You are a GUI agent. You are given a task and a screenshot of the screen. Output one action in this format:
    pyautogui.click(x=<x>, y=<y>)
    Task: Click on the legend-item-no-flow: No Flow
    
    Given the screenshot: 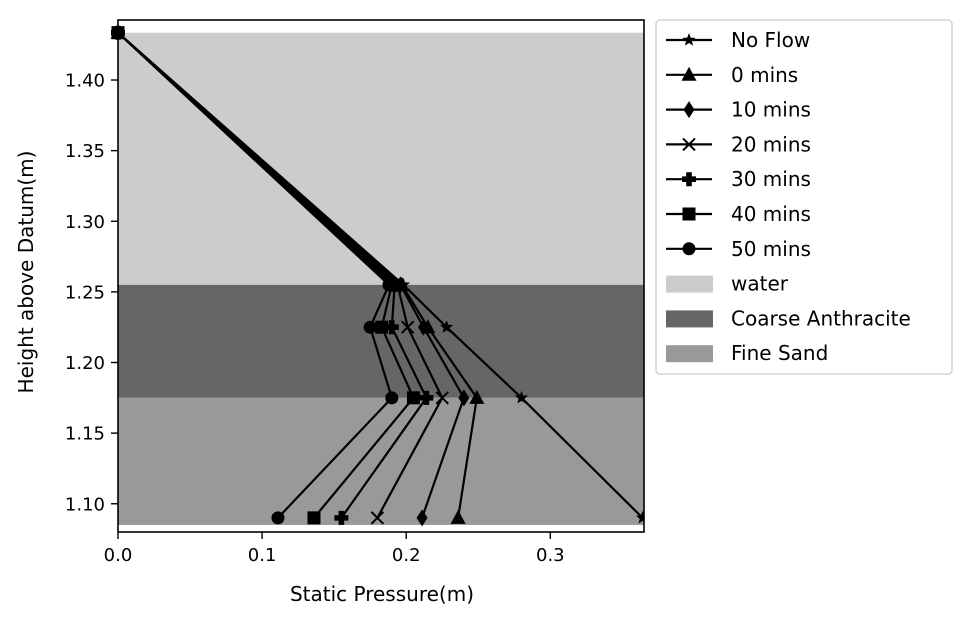 What is the action you would take?
    pyautogui.click(x=738, y=40)
    